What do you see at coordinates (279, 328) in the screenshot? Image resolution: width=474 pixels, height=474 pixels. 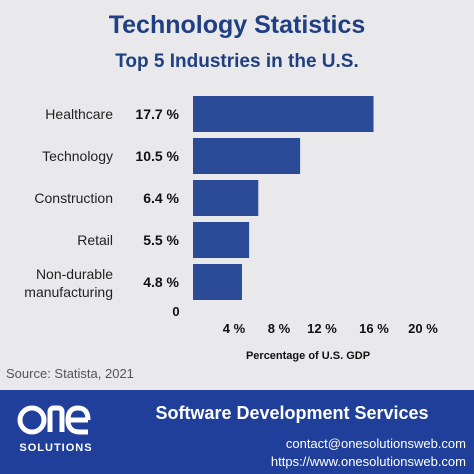 I see `x-tick-label-1: 8 %` at bounding box center [279, 328].